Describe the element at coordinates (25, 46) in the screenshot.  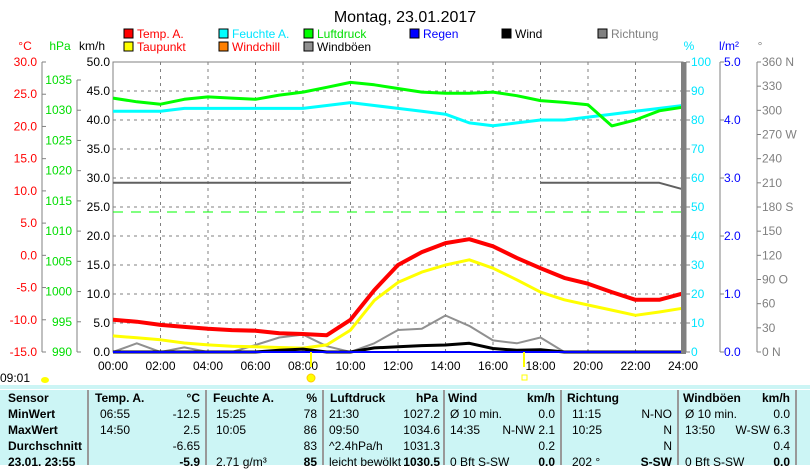
I see `axis-unit: °C` at that location.